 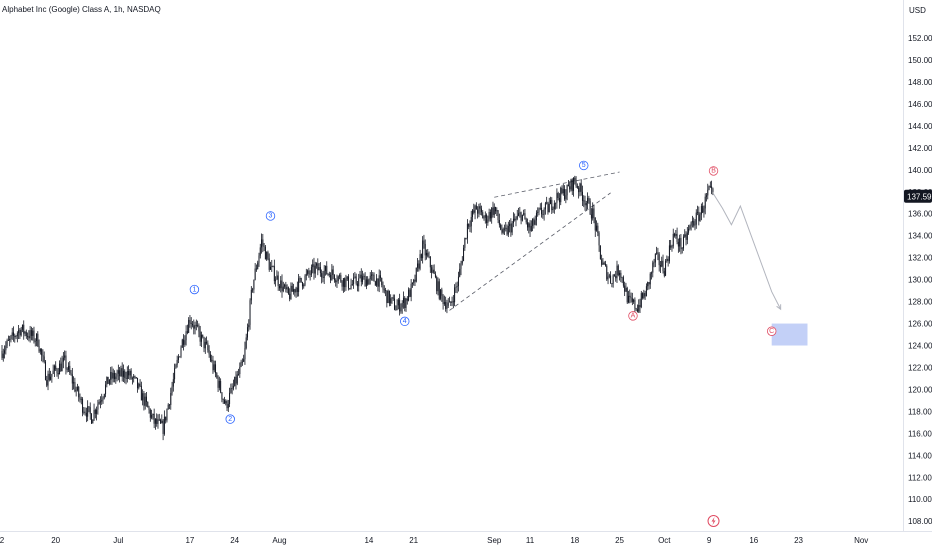 What do you see at coordinates (633, 316) in the screenshot?
I see `wave-label-a: A` at bounding box center [633, 316].